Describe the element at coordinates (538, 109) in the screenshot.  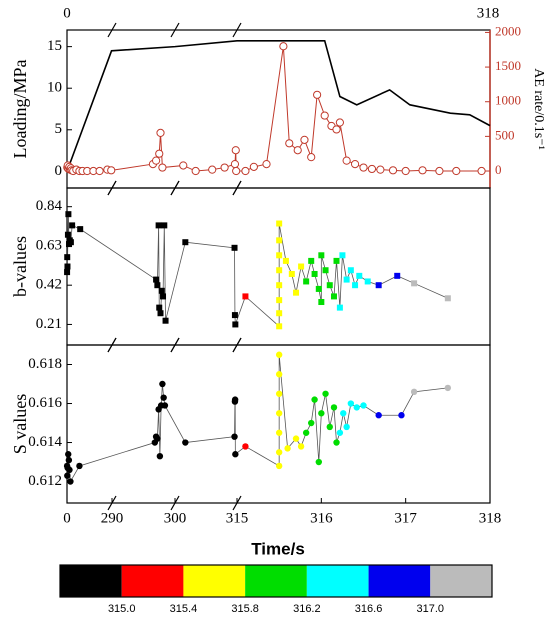
I see `y2-axis-label: AE rate/0.1s⁻¹` at that location.